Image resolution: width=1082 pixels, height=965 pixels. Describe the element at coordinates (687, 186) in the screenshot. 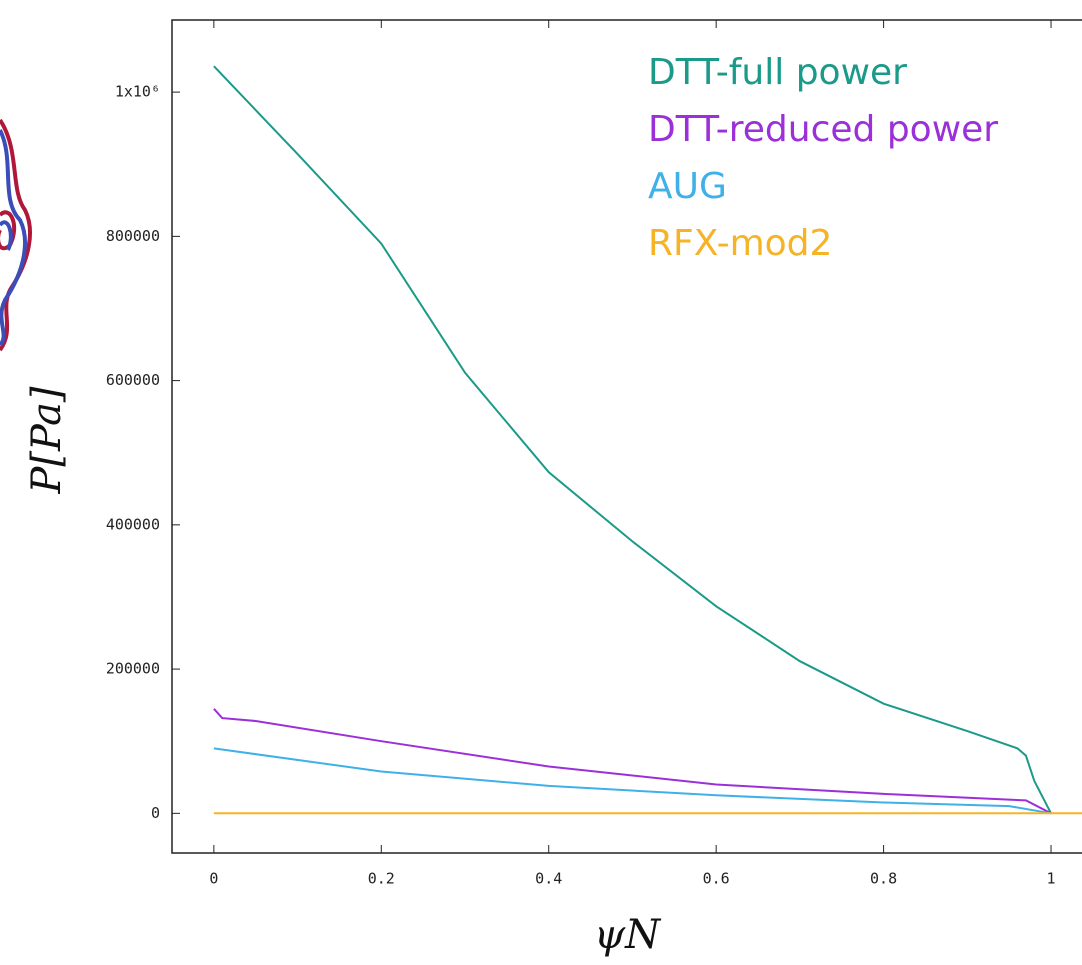

I see `legend-entry: AUG` at that location.